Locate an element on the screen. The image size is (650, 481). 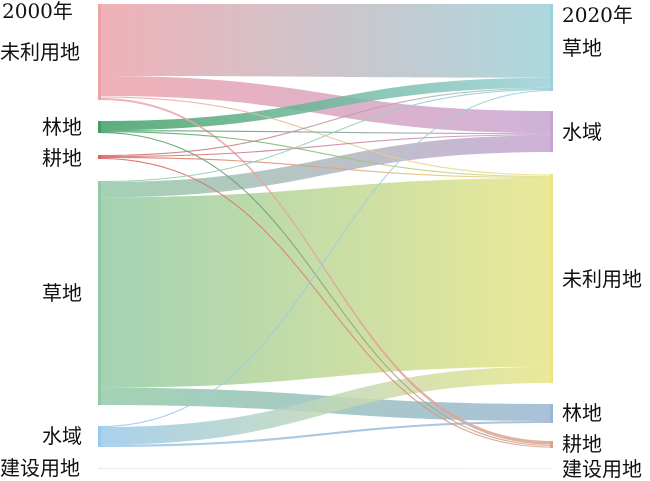
right-node-label-farm: 耕地 is located at coordinates (582, 444).